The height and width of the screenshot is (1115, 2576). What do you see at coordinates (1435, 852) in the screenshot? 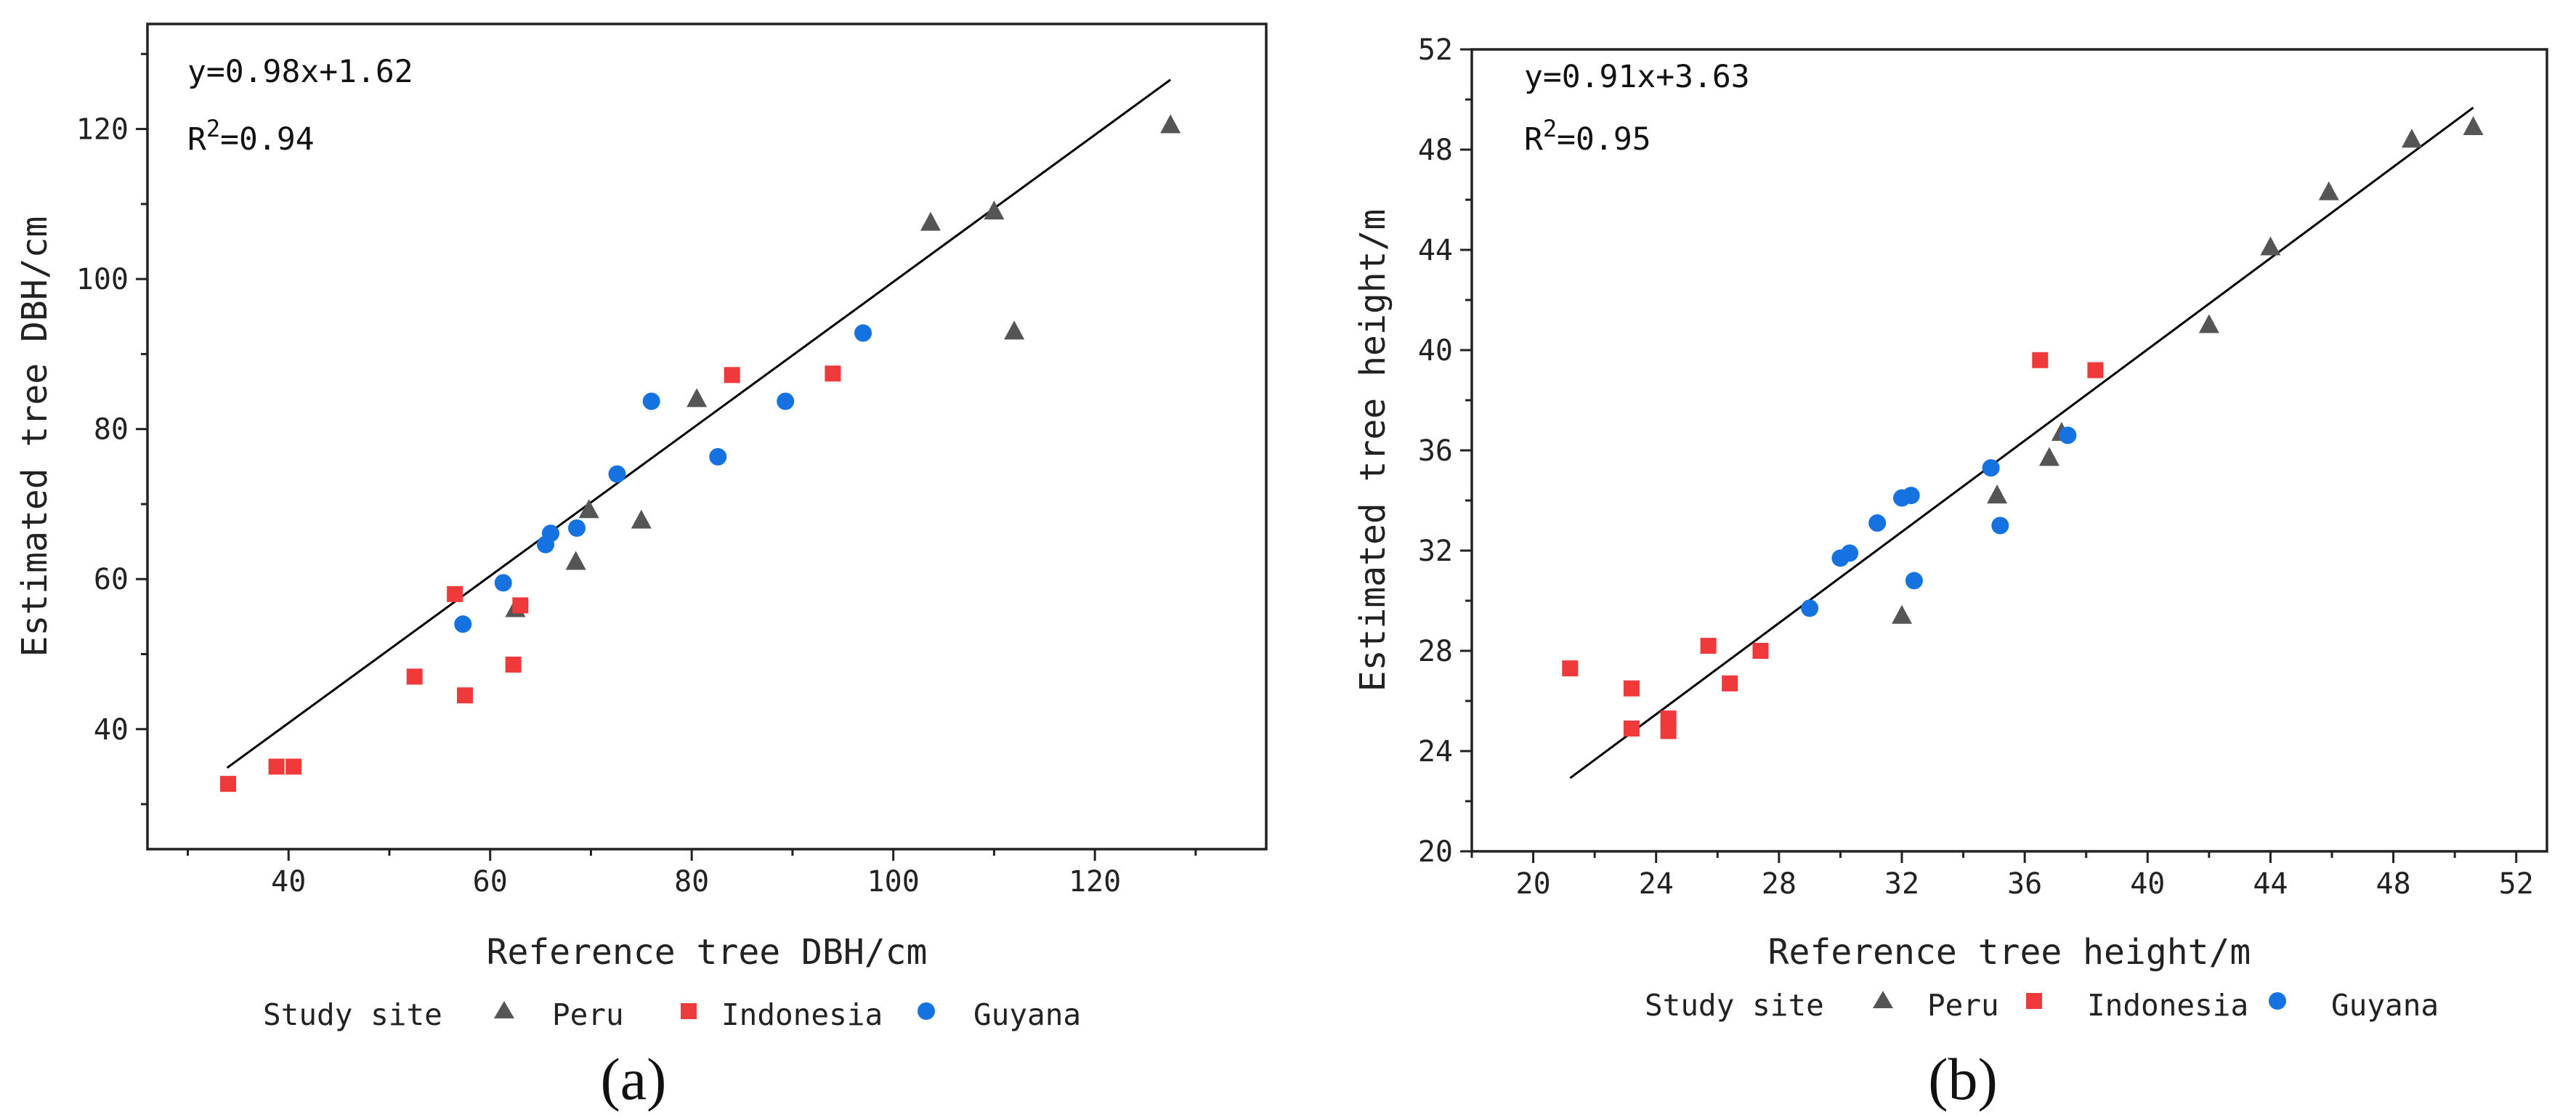
I see `y-tick-label: 20` at bounding box center [1435, 852].